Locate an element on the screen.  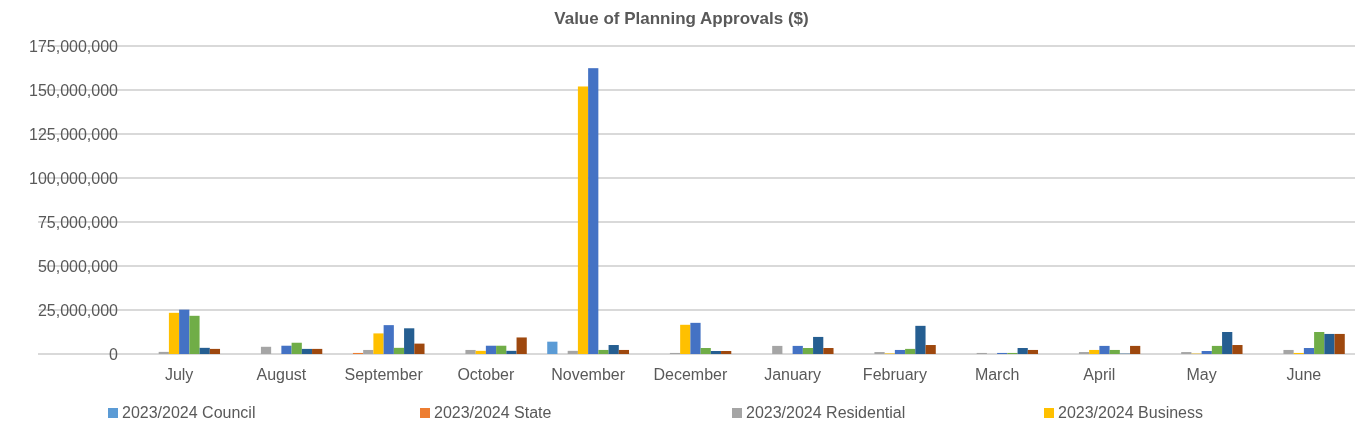
y-tick-label: 25,000,000 is located at coordinates (78, 310).